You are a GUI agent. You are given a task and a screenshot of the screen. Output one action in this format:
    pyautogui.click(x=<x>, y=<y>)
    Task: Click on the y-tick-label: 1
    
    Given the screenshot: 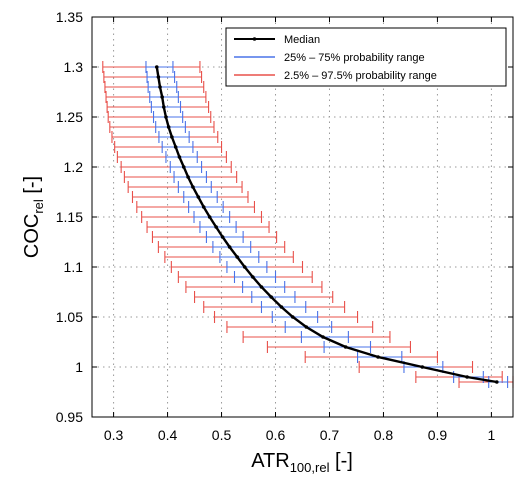 What is the action you would take?
    pyautogui.click(x=79, y=367)
    